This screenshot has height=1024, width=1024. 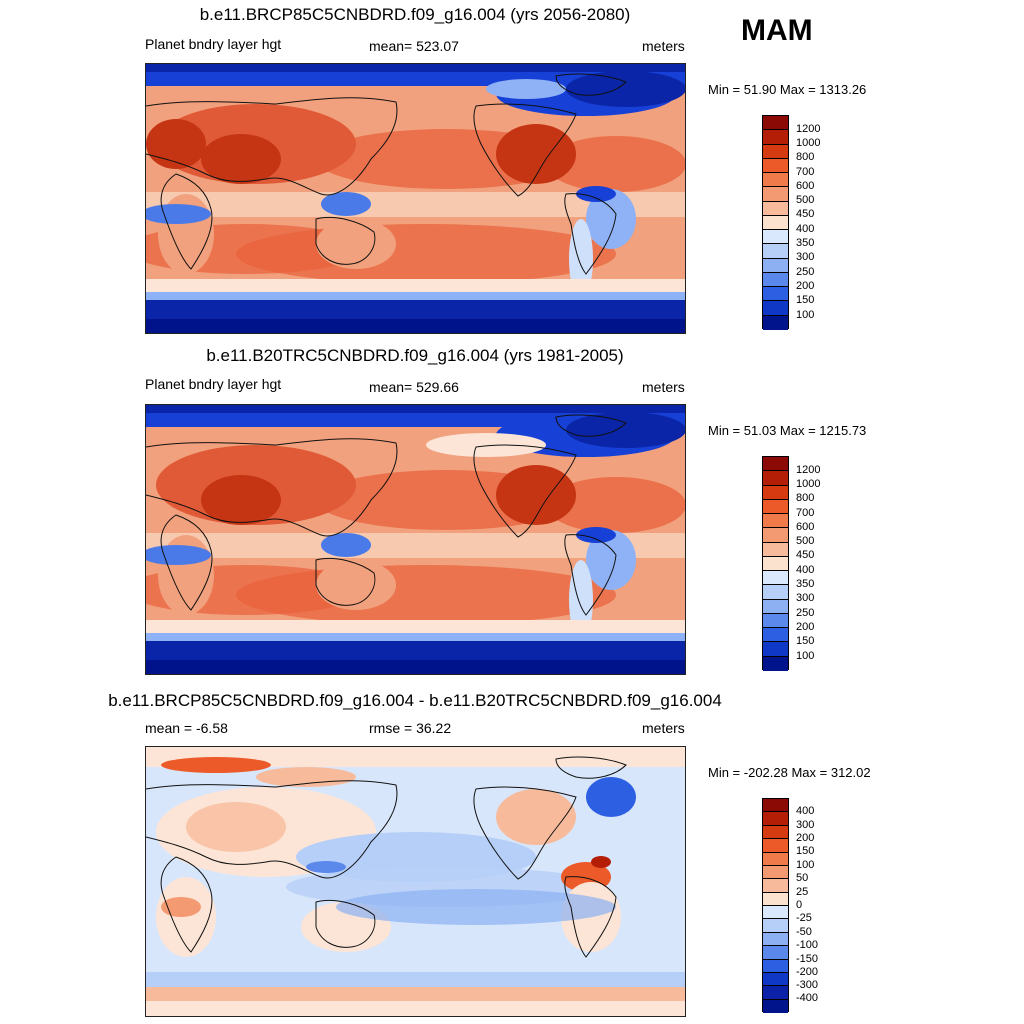 What do you see at coordinates (789, 772) in the screenshot?
I see `panel3-minmax: Min = -202.28 Max = 312.02` at bounding box center [789, 772].